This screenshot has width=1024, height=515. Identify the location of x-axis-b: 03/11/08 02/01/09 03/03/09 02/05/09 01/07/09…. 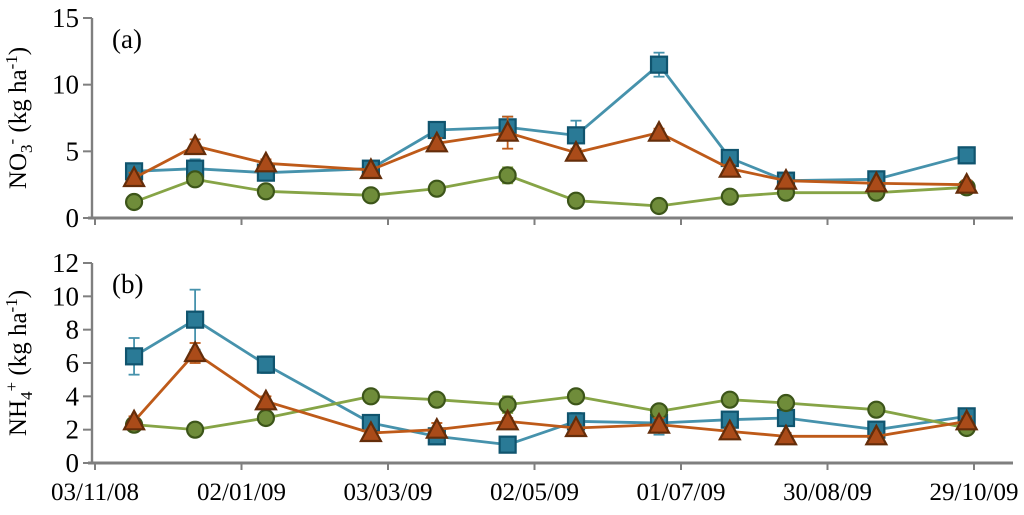
(535, 483).